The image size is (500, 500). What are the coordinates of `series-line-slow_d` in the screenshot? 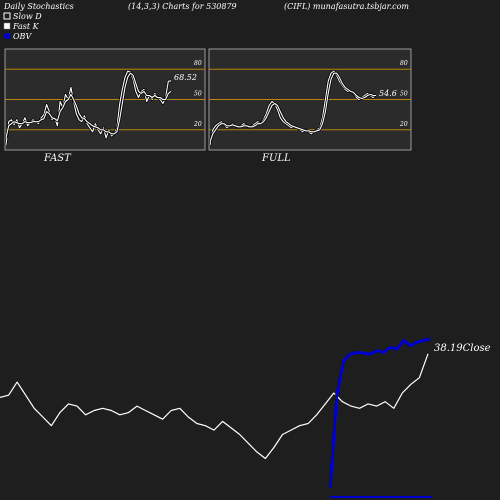 It's located at (88, 105).